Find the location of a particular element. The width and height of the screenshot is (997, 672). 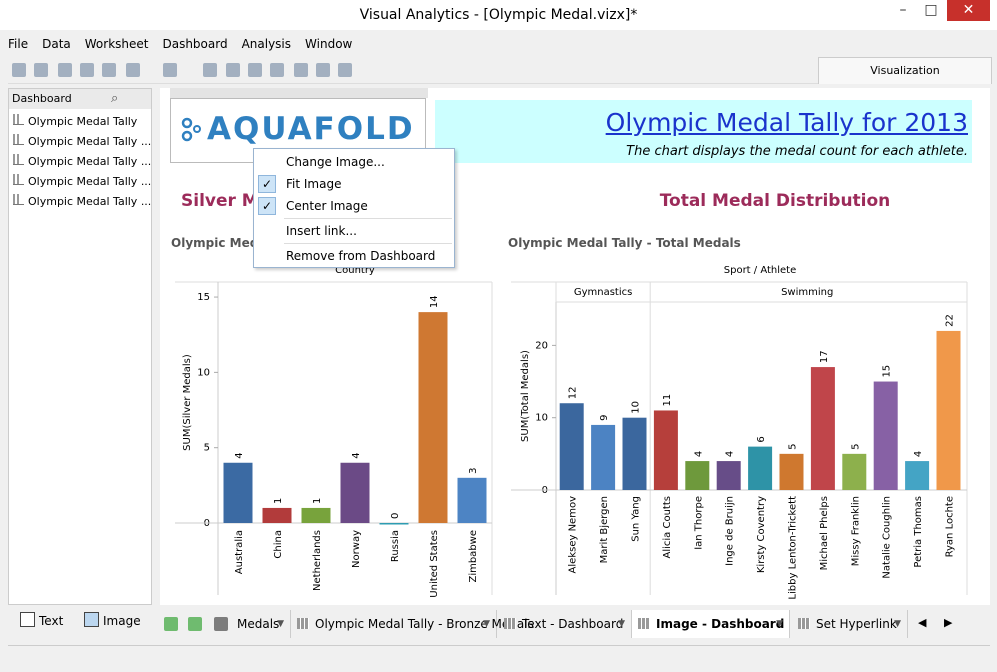

minimize-button: – is located at coordinates (903, 10).